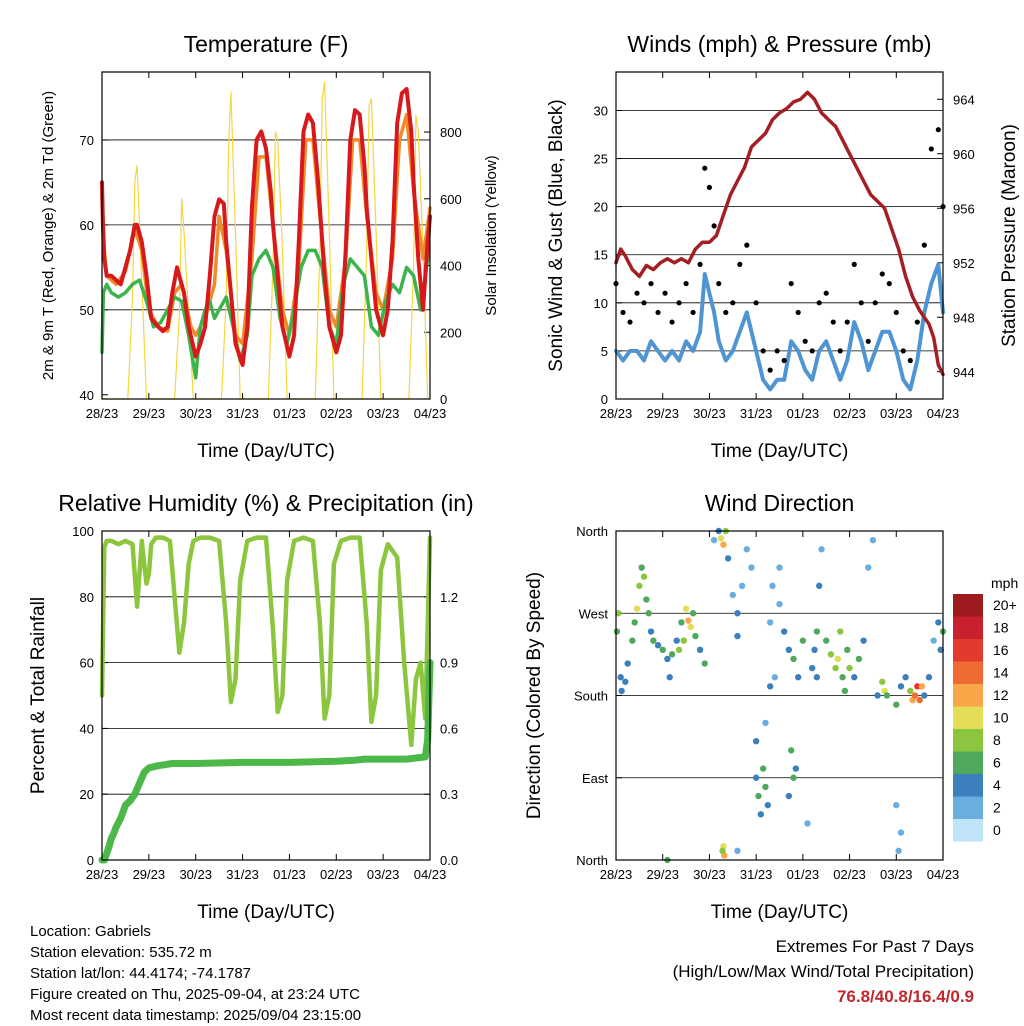 The image size is (1024, 1026). Describe the element at coordinates (997, 785) in the screenshot. I see `legend-label: 4` at that location.